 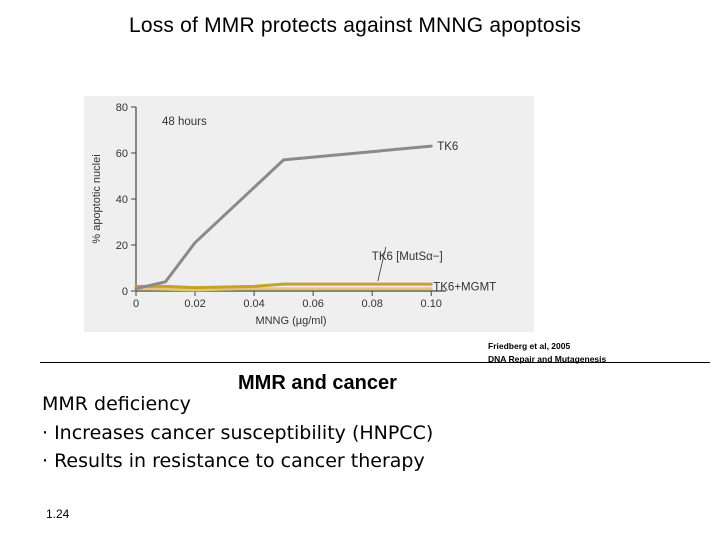 What do you see at coordinates (122, 108) in the screenshot?
I see `y-tick-label: 80` at bounding box center [122, 108].